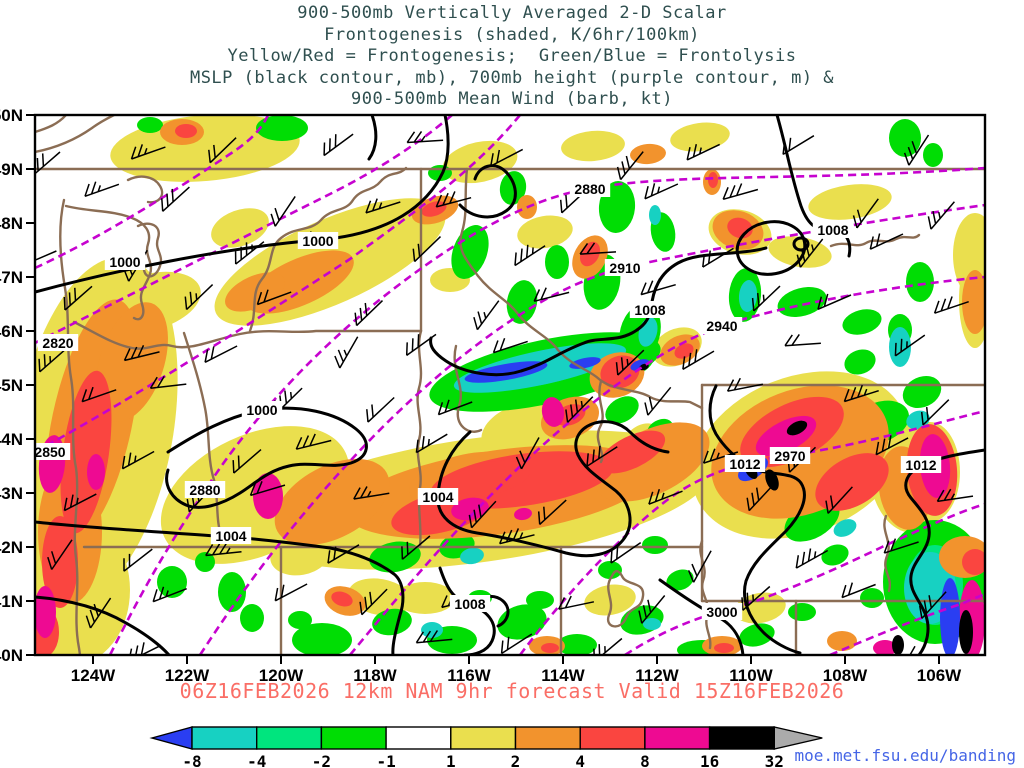 This screenshot has height=768, width=1024. Describe the element at coordinates (469, 675) in the screenshot. I see `lon-tick-label: 116W` at that location.